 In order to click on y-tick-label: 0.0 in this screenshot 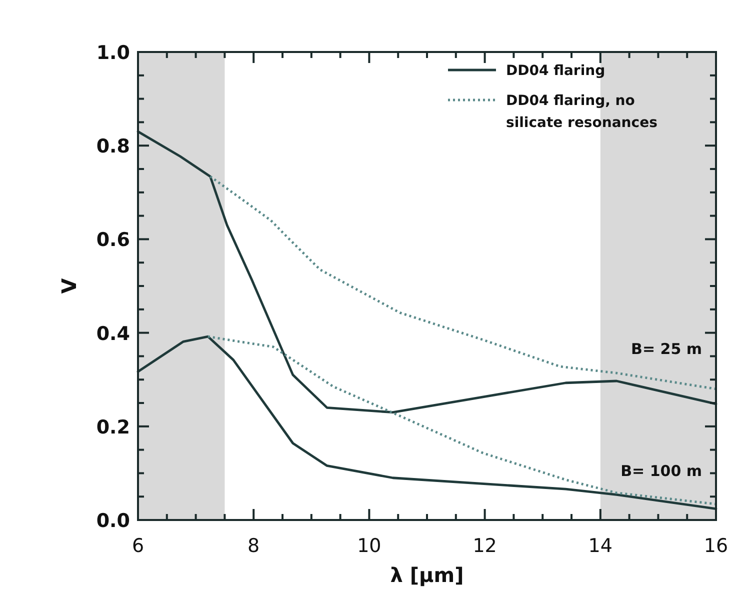, I will do `click(113, 521)`.